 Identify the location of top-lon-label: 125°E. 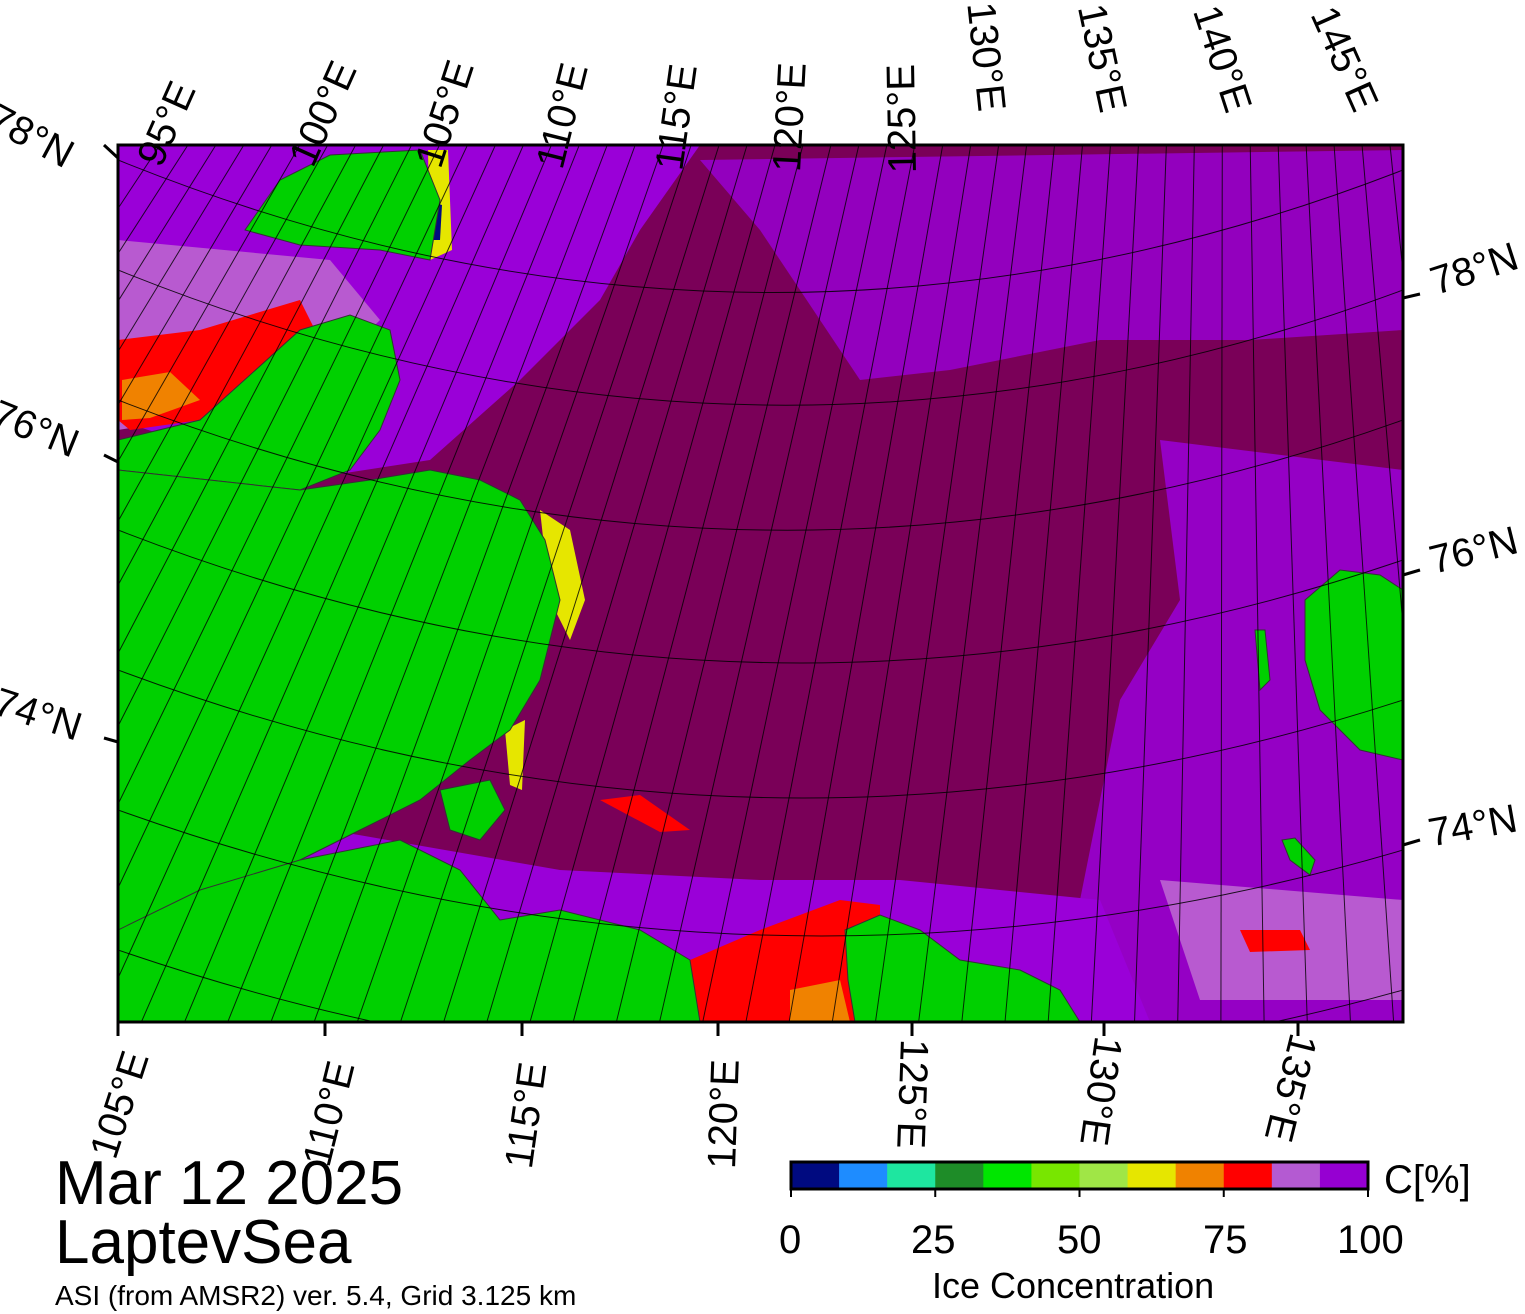
(902, 118).